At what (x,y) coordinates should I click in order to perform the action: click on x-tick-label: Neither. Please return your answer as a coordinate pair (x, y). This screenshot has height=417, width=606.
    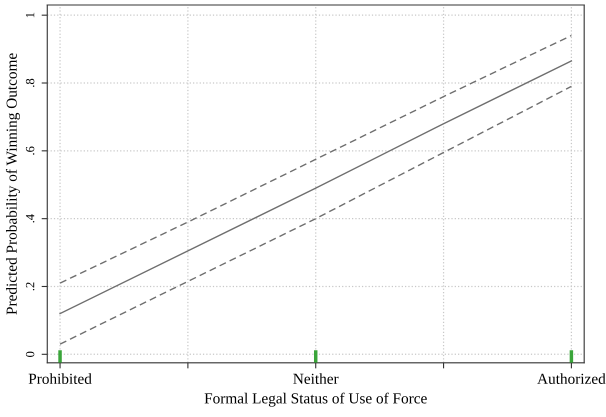
    Looking at the image, I should click on (315, 378).